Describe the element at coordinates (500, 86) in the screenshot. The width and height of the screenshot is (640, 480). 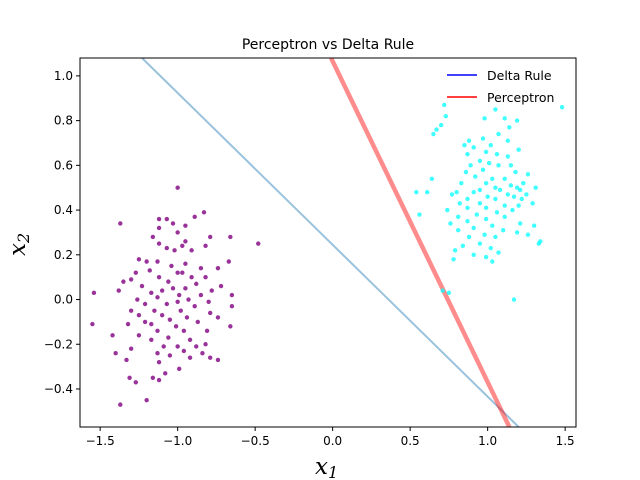
I see `legend: Delta Rule Perceptron` at that location.